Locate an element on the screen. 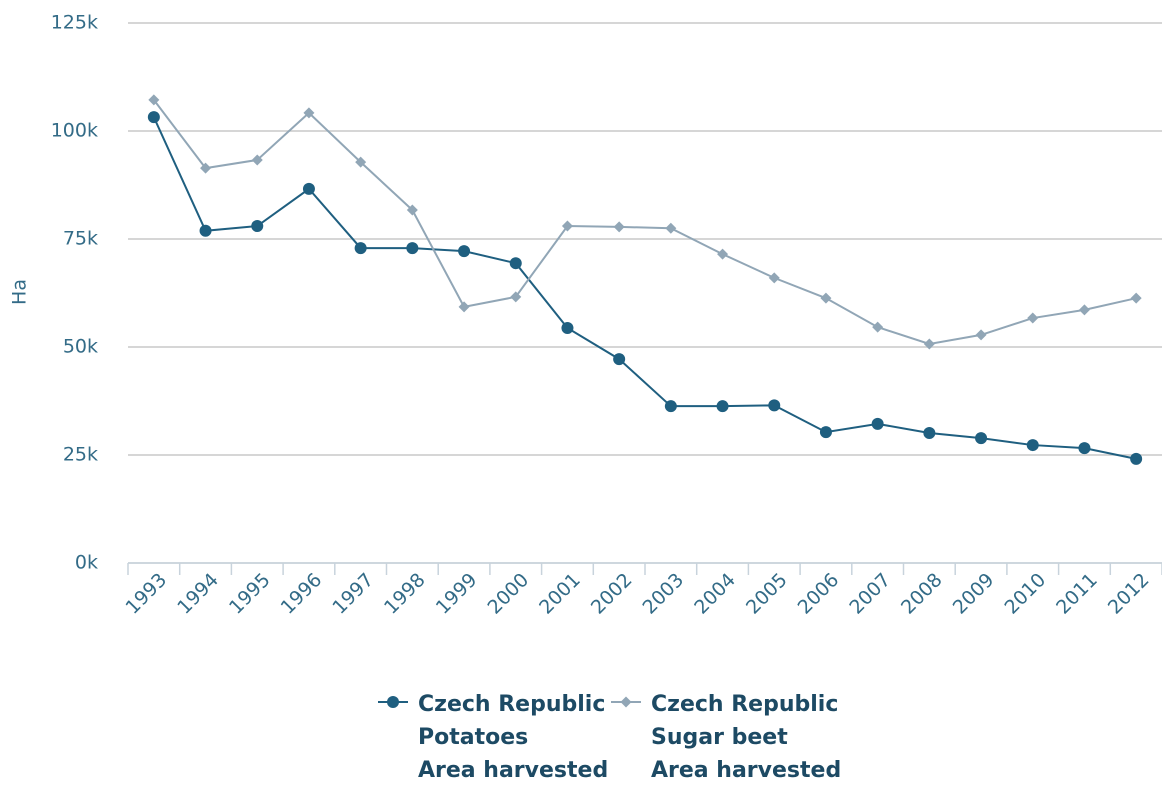 Image resolution: width=1162 pixels, height=787 pixels. x-tick-label: 1994 is located at coordinates (198, 594).